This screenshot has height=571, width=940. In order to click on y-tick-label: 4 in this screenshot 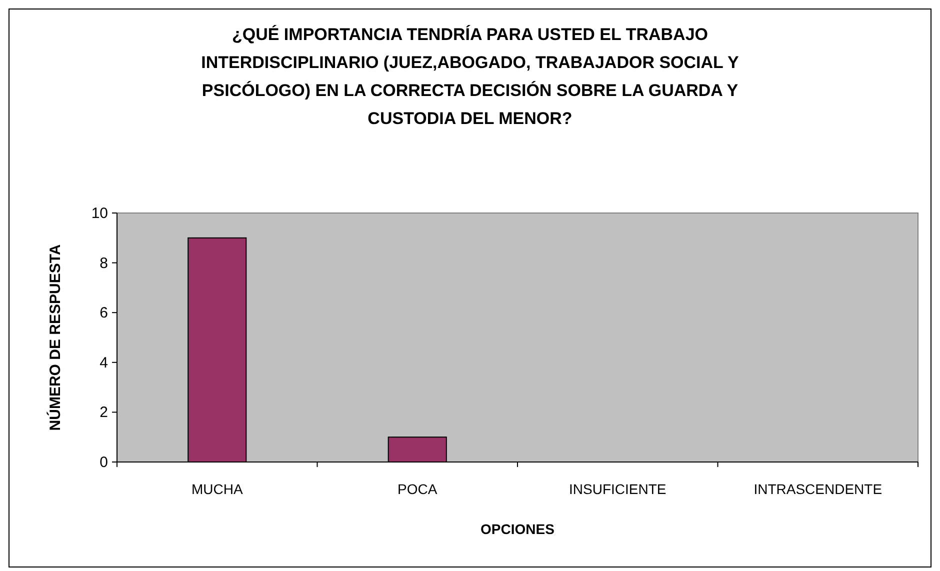, I will do `click(104, 363)`.